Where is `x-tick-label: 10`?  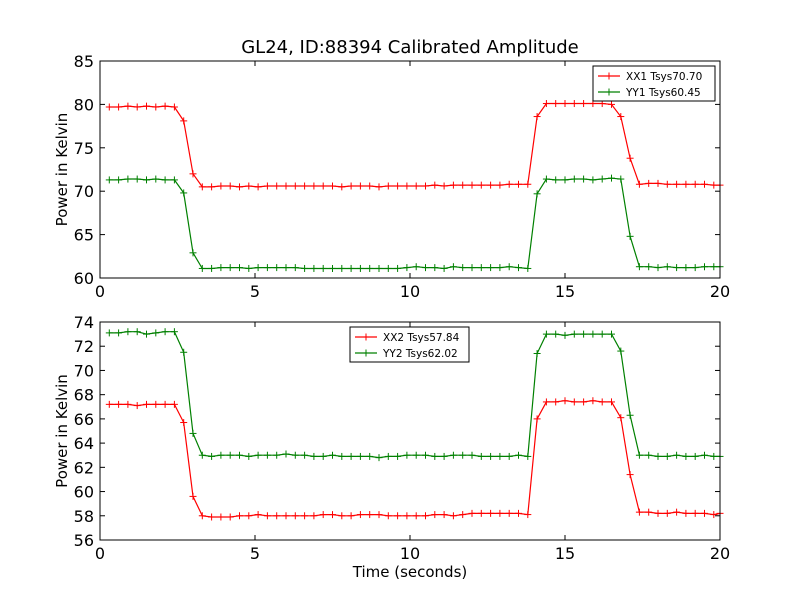
x-tick-label: 10 is located at coordinates (410, 553).